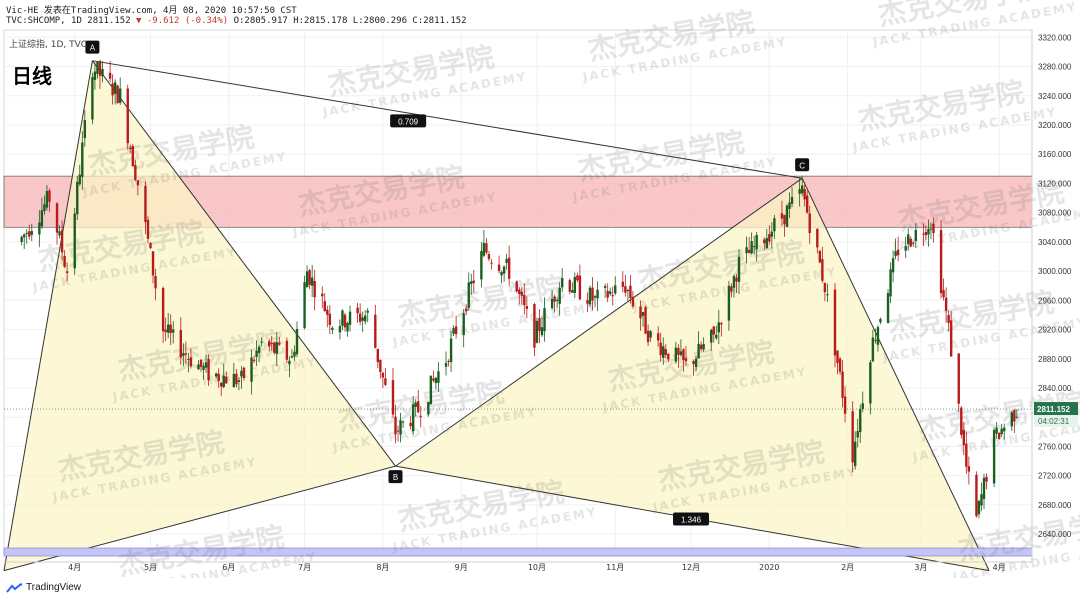 This screenshot has width=1080, height=600. Describe the element at coordinates (1055, 154) in the screenshot. I see `y-tick-label: 3160.000` at that location.